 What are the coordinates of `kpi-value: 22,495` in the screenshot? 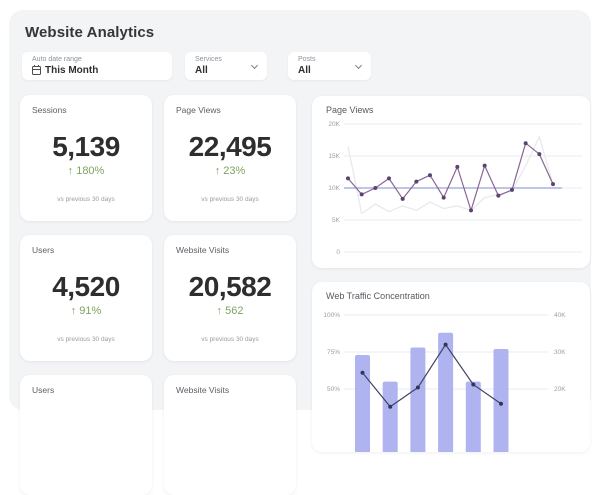 It's located at (230, 146).